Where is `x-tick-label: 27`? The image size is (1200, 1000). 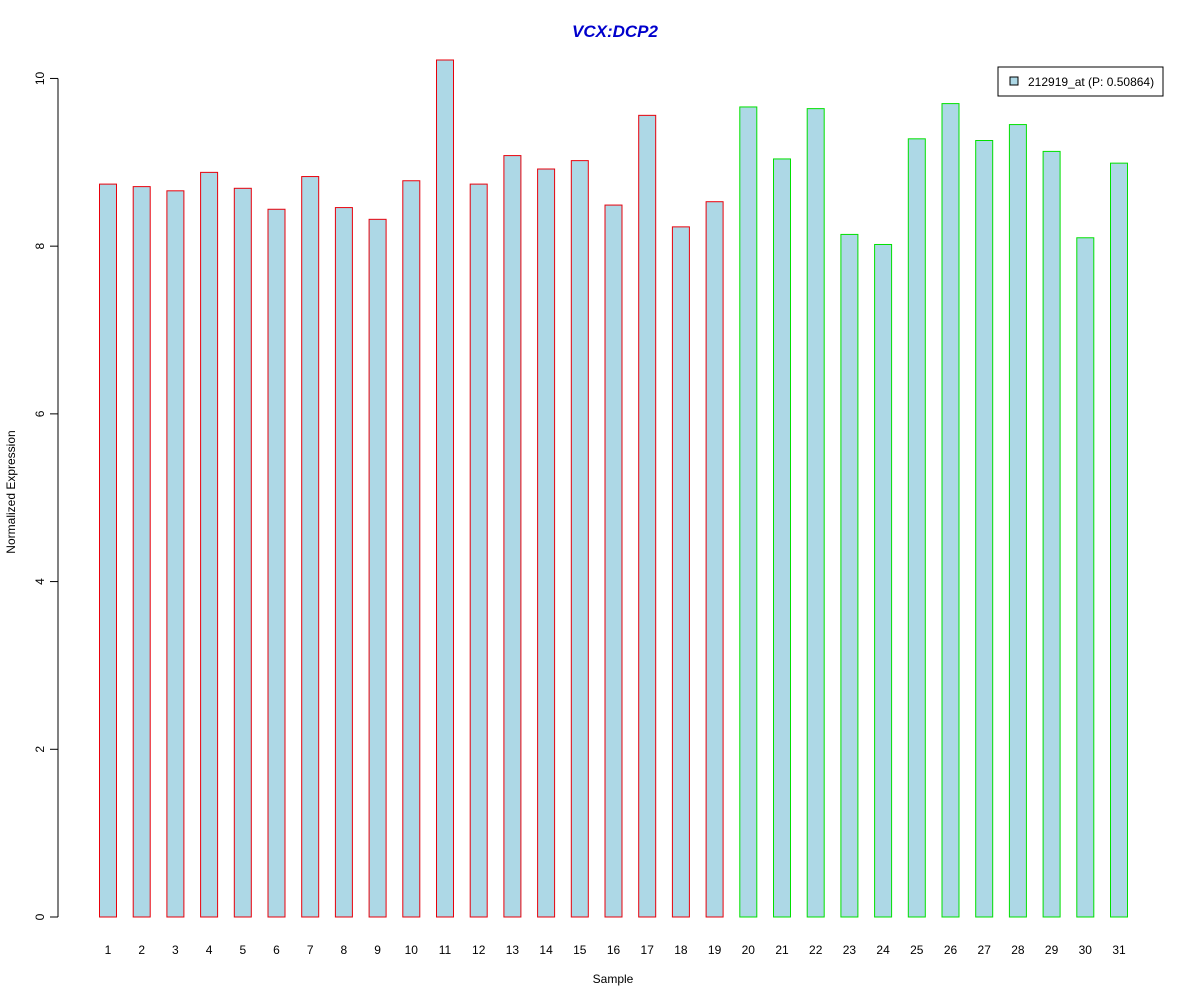
x-tick-label: 27 is located at coordinates (985, 950).